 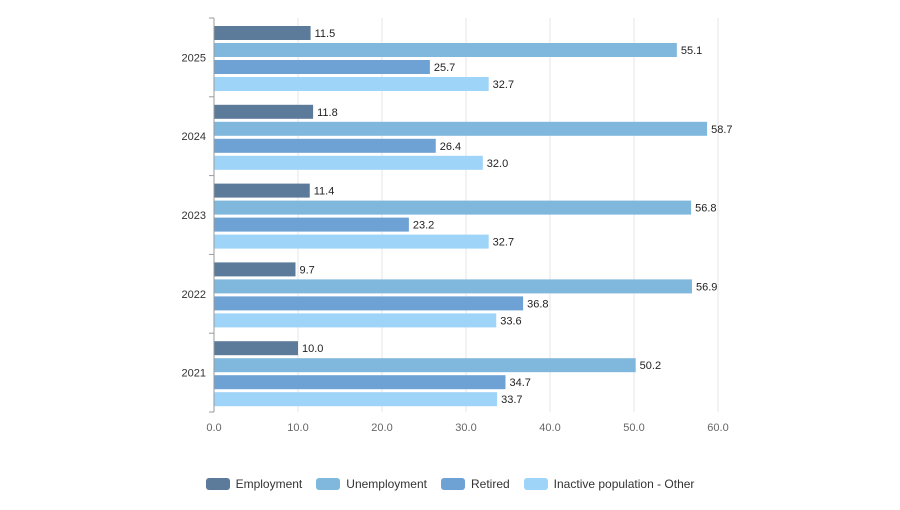 I want to click on legend-label: Unemployment, so click(x=386, y=484).